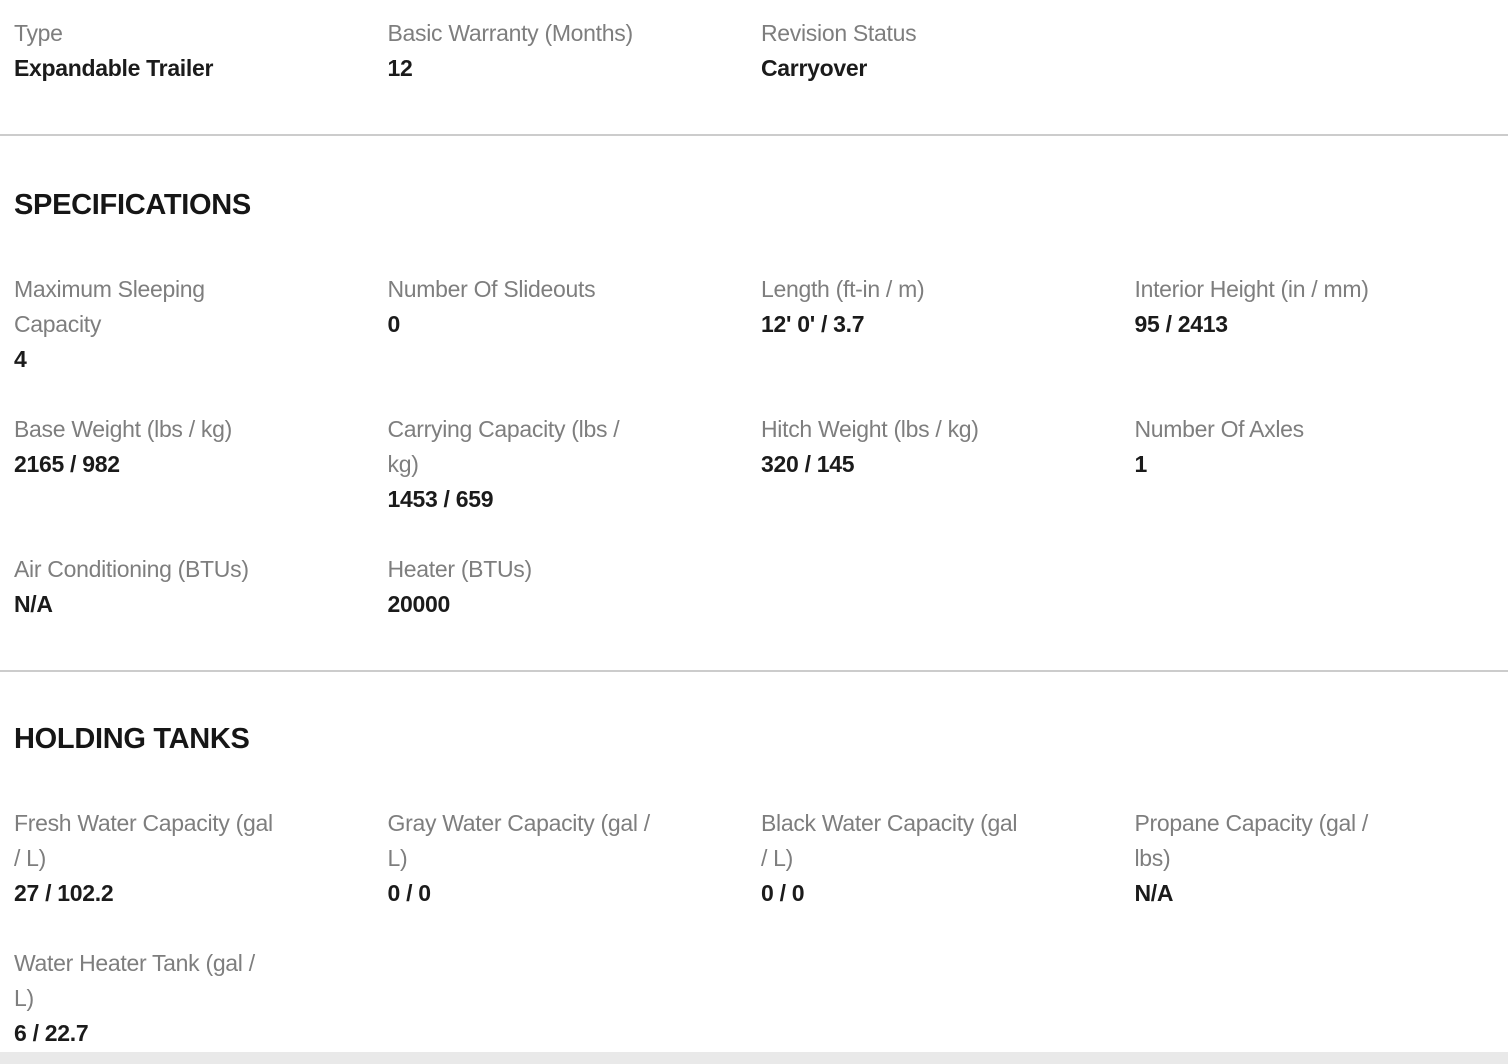 Image resolution: width=1508 pixels, height=1064 pixels. Describe the element at coordinates (400, 68) in the screenshot. I see `field-basic-warranty-value: 12` at that location.